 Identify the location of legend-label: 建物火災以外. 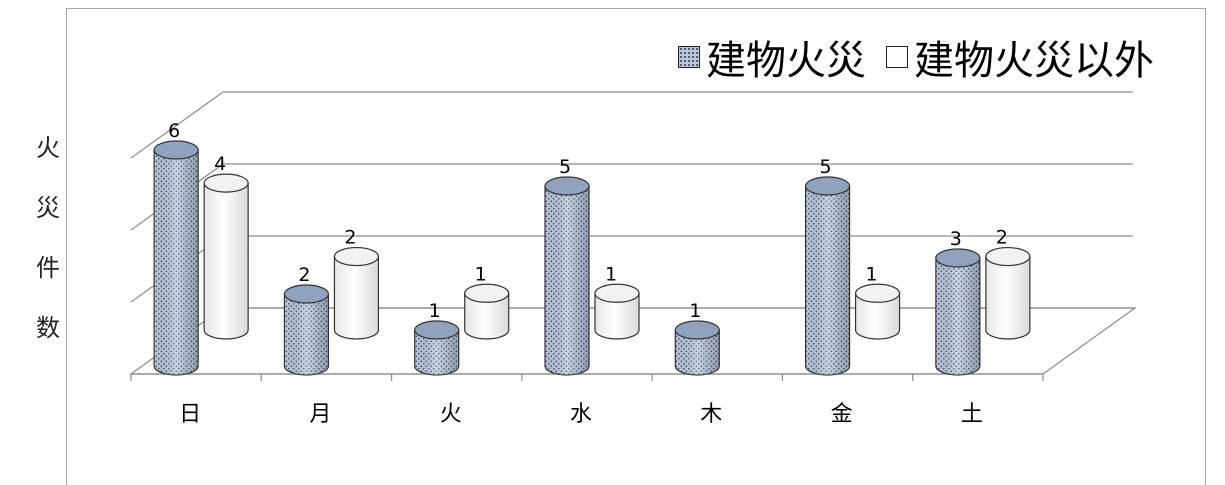
(1034, 61).